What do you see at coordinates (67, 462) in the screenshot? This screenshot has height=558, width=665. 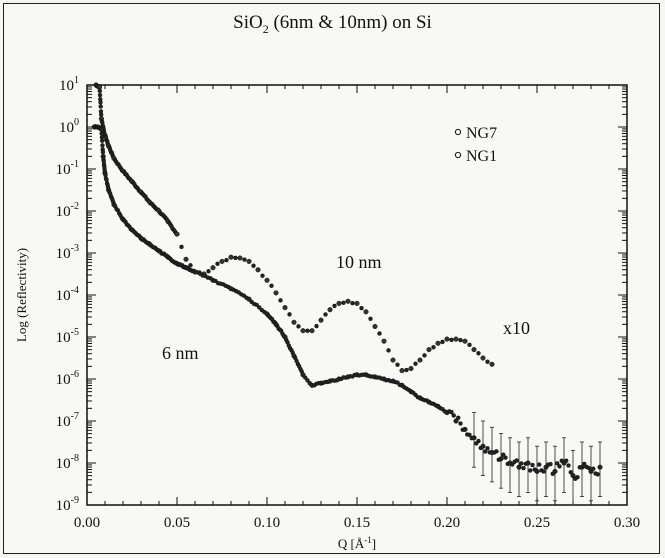 I see `y-tick-label: 10⁻⁸` at bounding box center [67, 462].